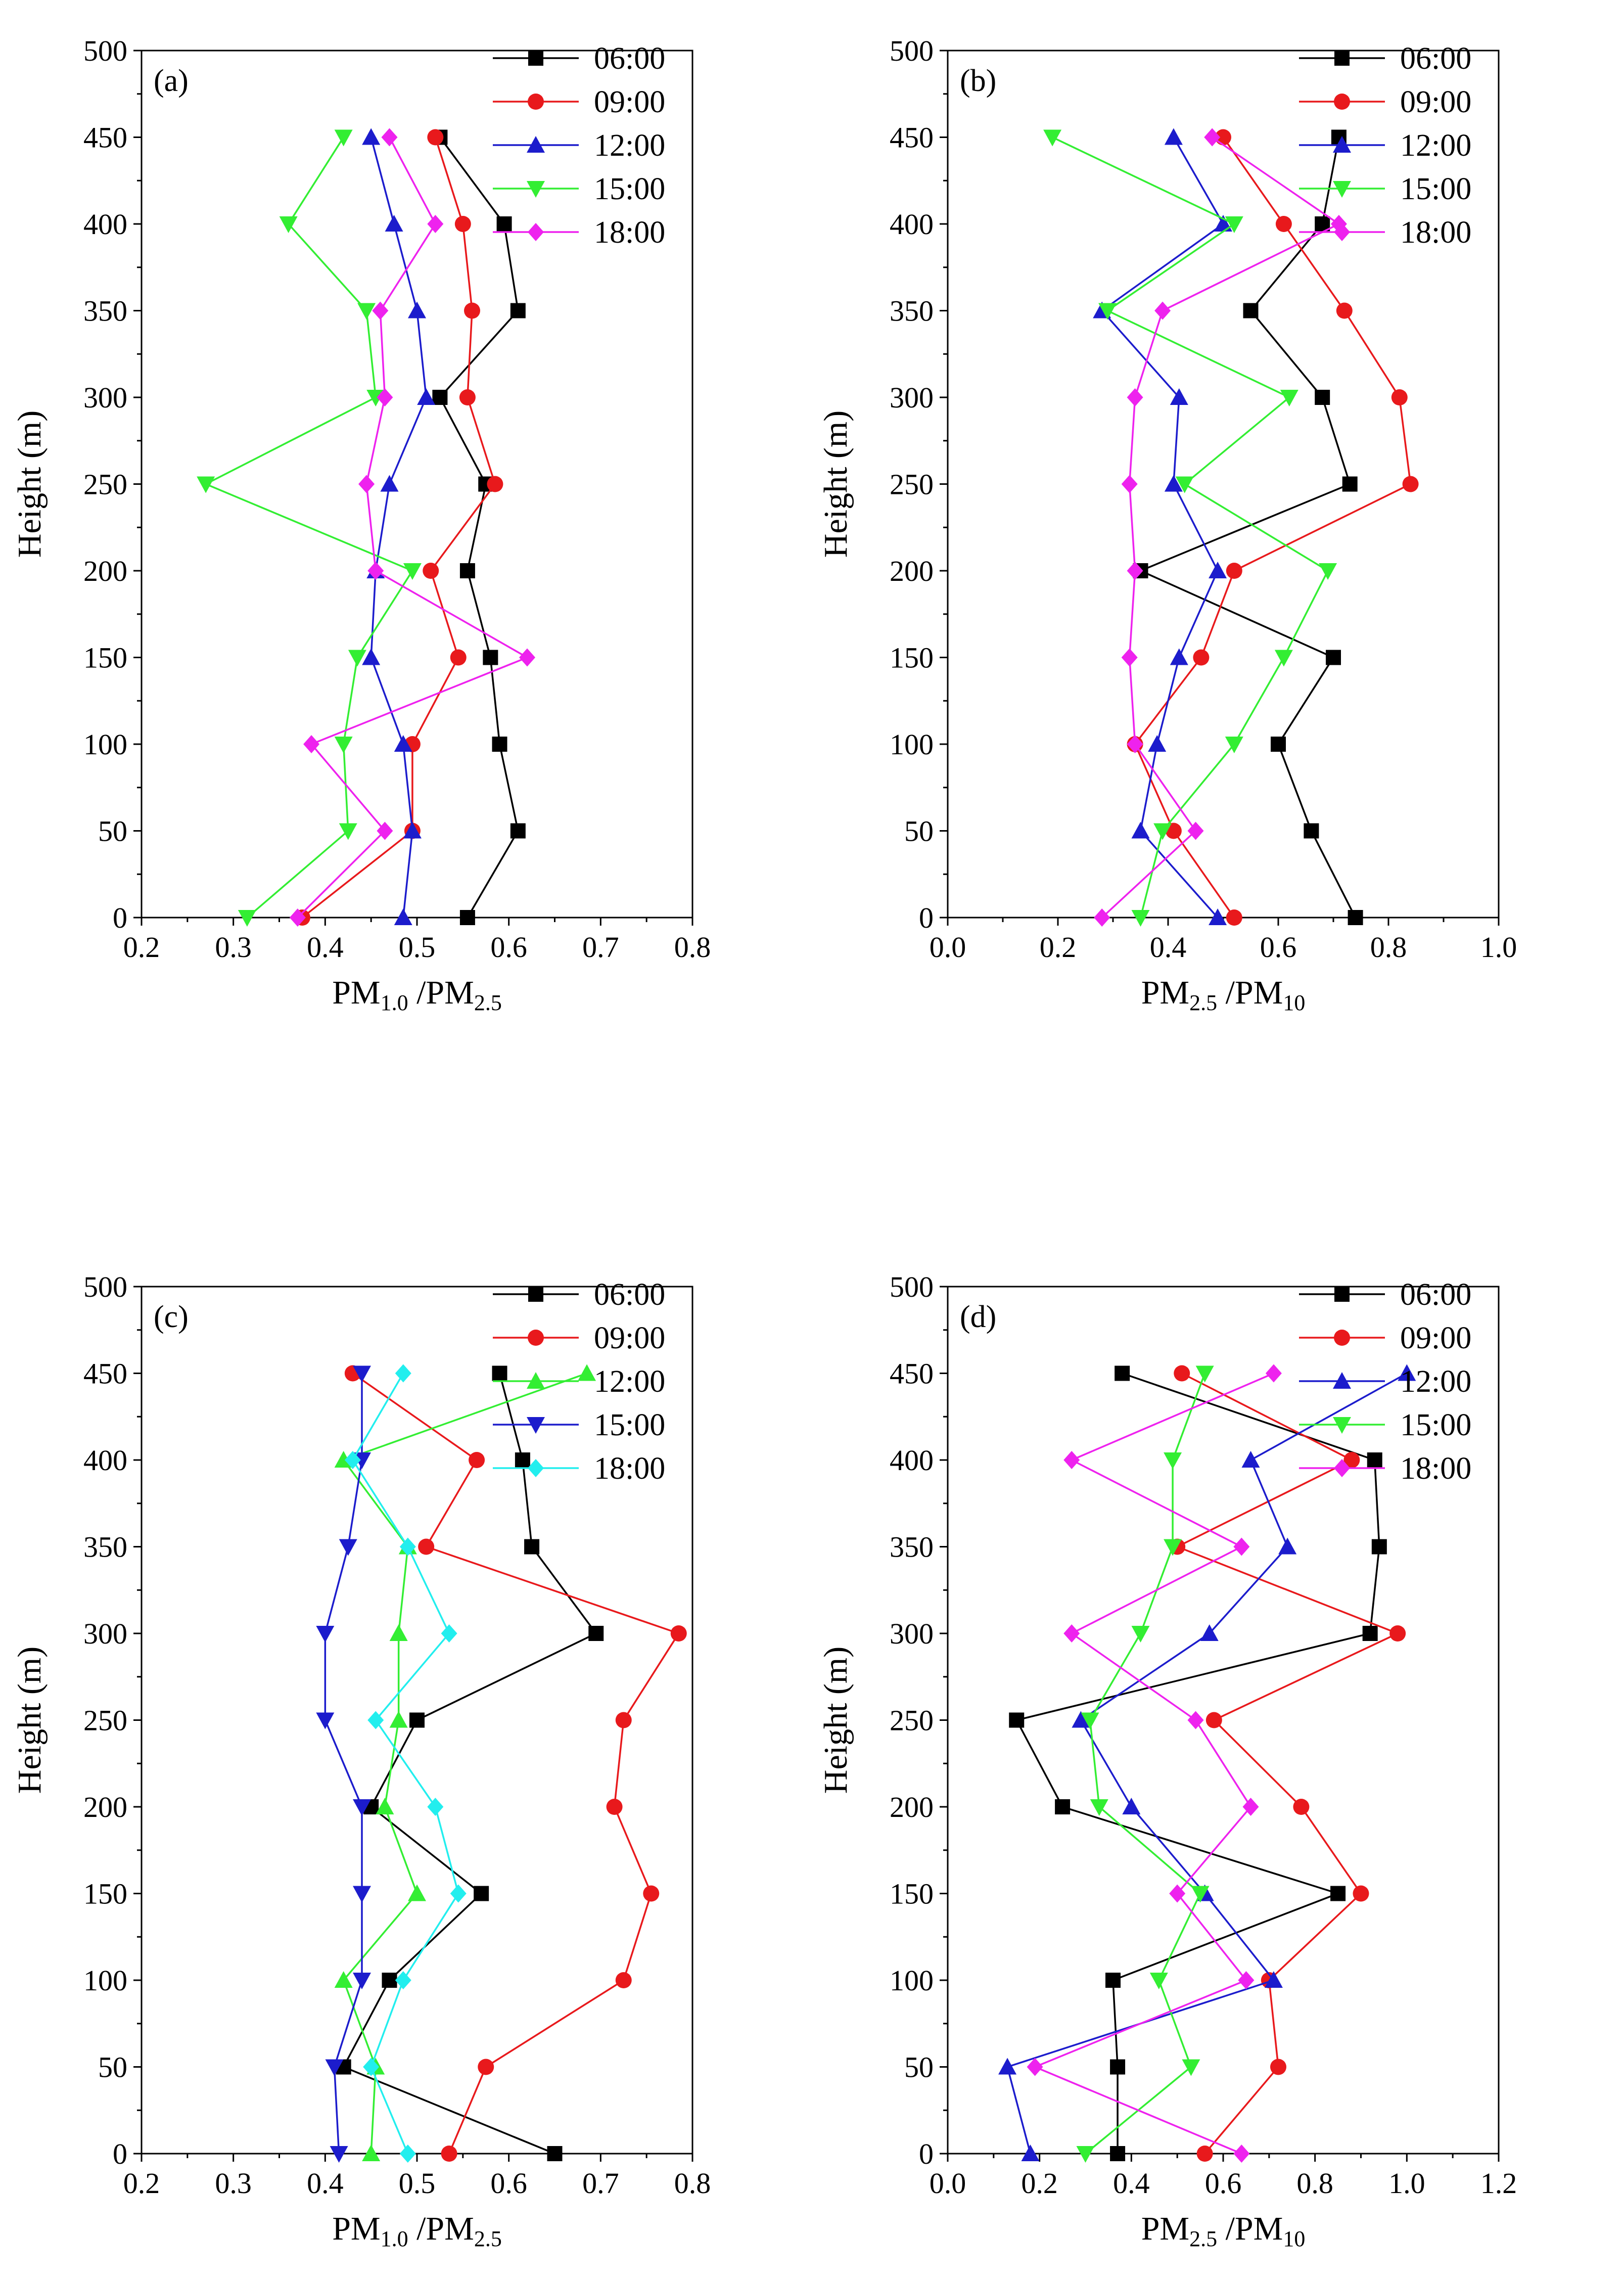 The width and height of the screenshot is (1624, 2279). I want to click on panel-label: (d), so click(978, 1317).